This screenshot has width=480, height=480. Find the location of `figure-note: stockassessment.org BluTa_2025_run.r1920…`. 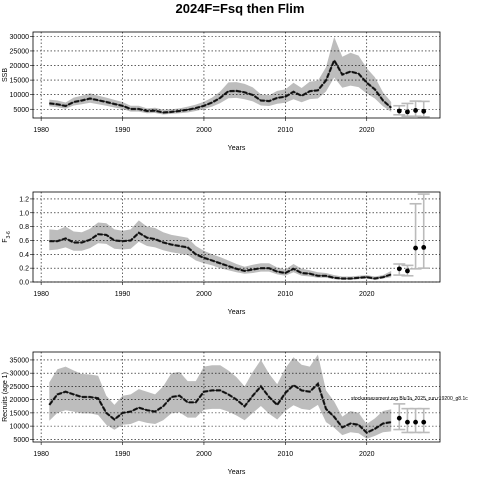

figure-note: stockassessment.org BluTa_2025_run.r1920… is located at coordinates (409, 399).